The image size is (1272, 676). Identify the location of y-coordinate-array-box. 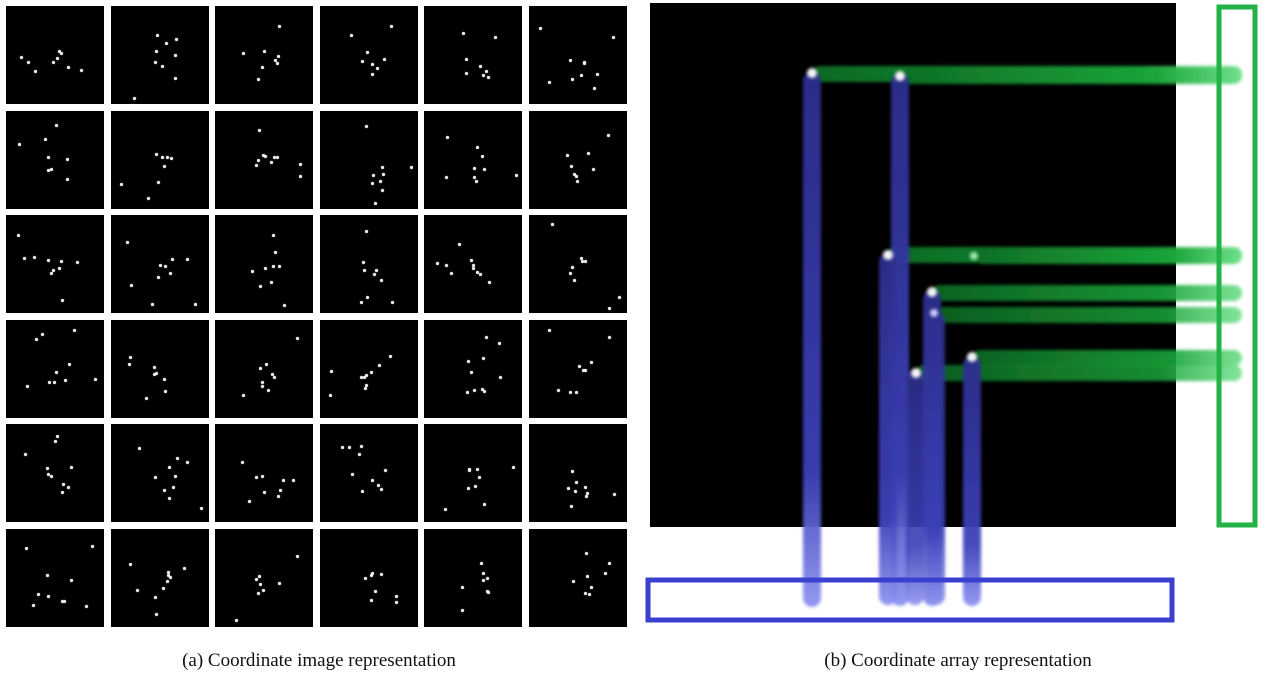
(1237, 266).